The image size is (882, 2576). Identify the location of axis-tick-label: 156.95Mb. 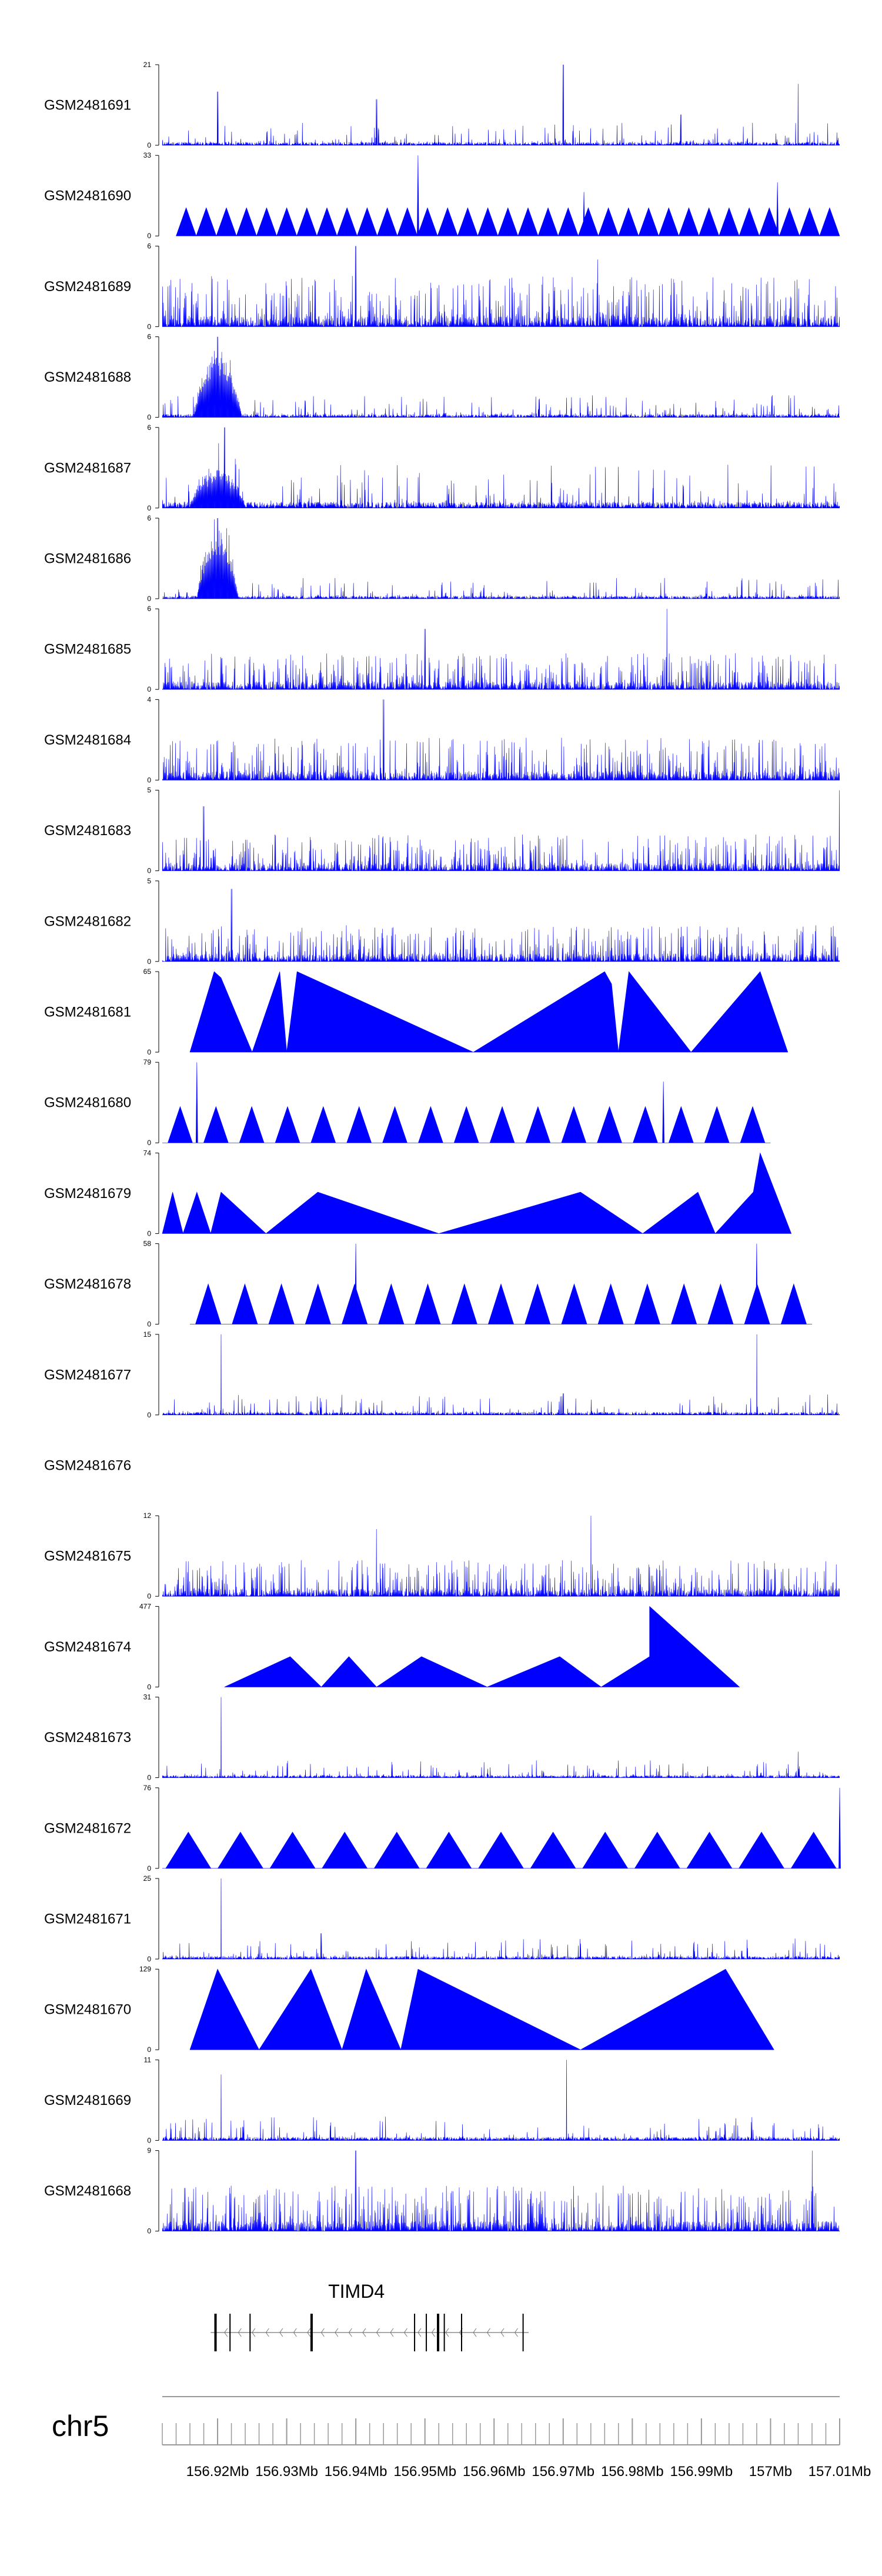
(424, 2472).